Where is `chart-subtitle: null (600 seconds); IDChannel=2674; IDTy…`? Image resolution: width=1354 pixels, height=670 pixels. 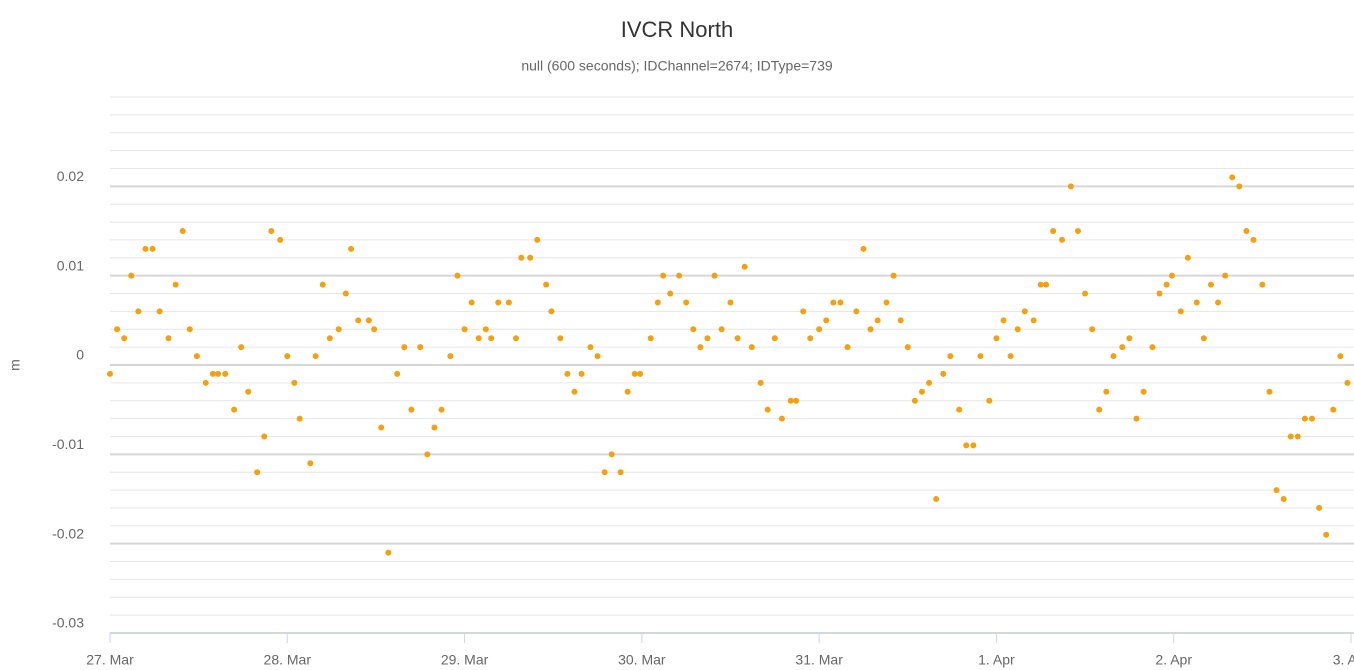
chart-subtitle: null (600 seconds); IDChannel=2674; IDTy… is located at coordinates (677, 66).